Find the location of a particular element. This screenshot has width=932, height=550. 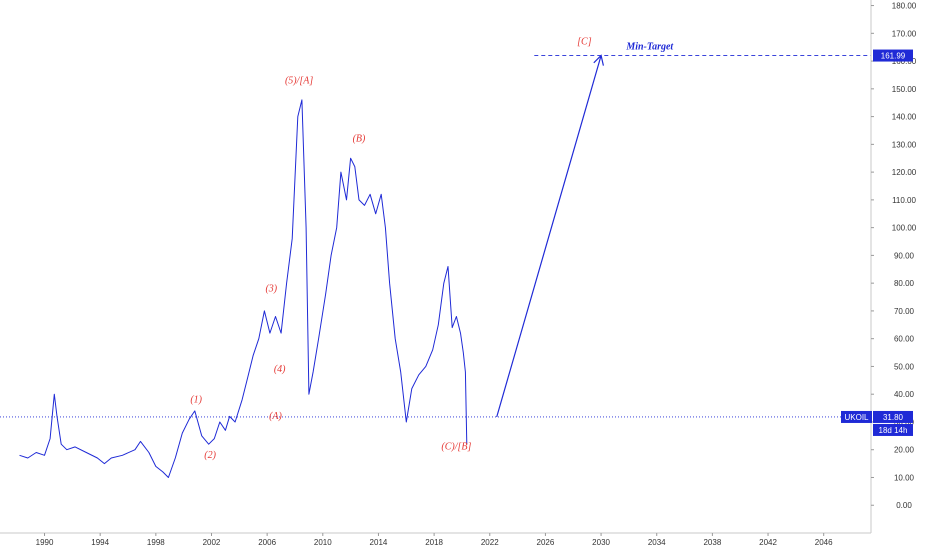

x-tick-label: 2030 is located at coordinates (601, 542).